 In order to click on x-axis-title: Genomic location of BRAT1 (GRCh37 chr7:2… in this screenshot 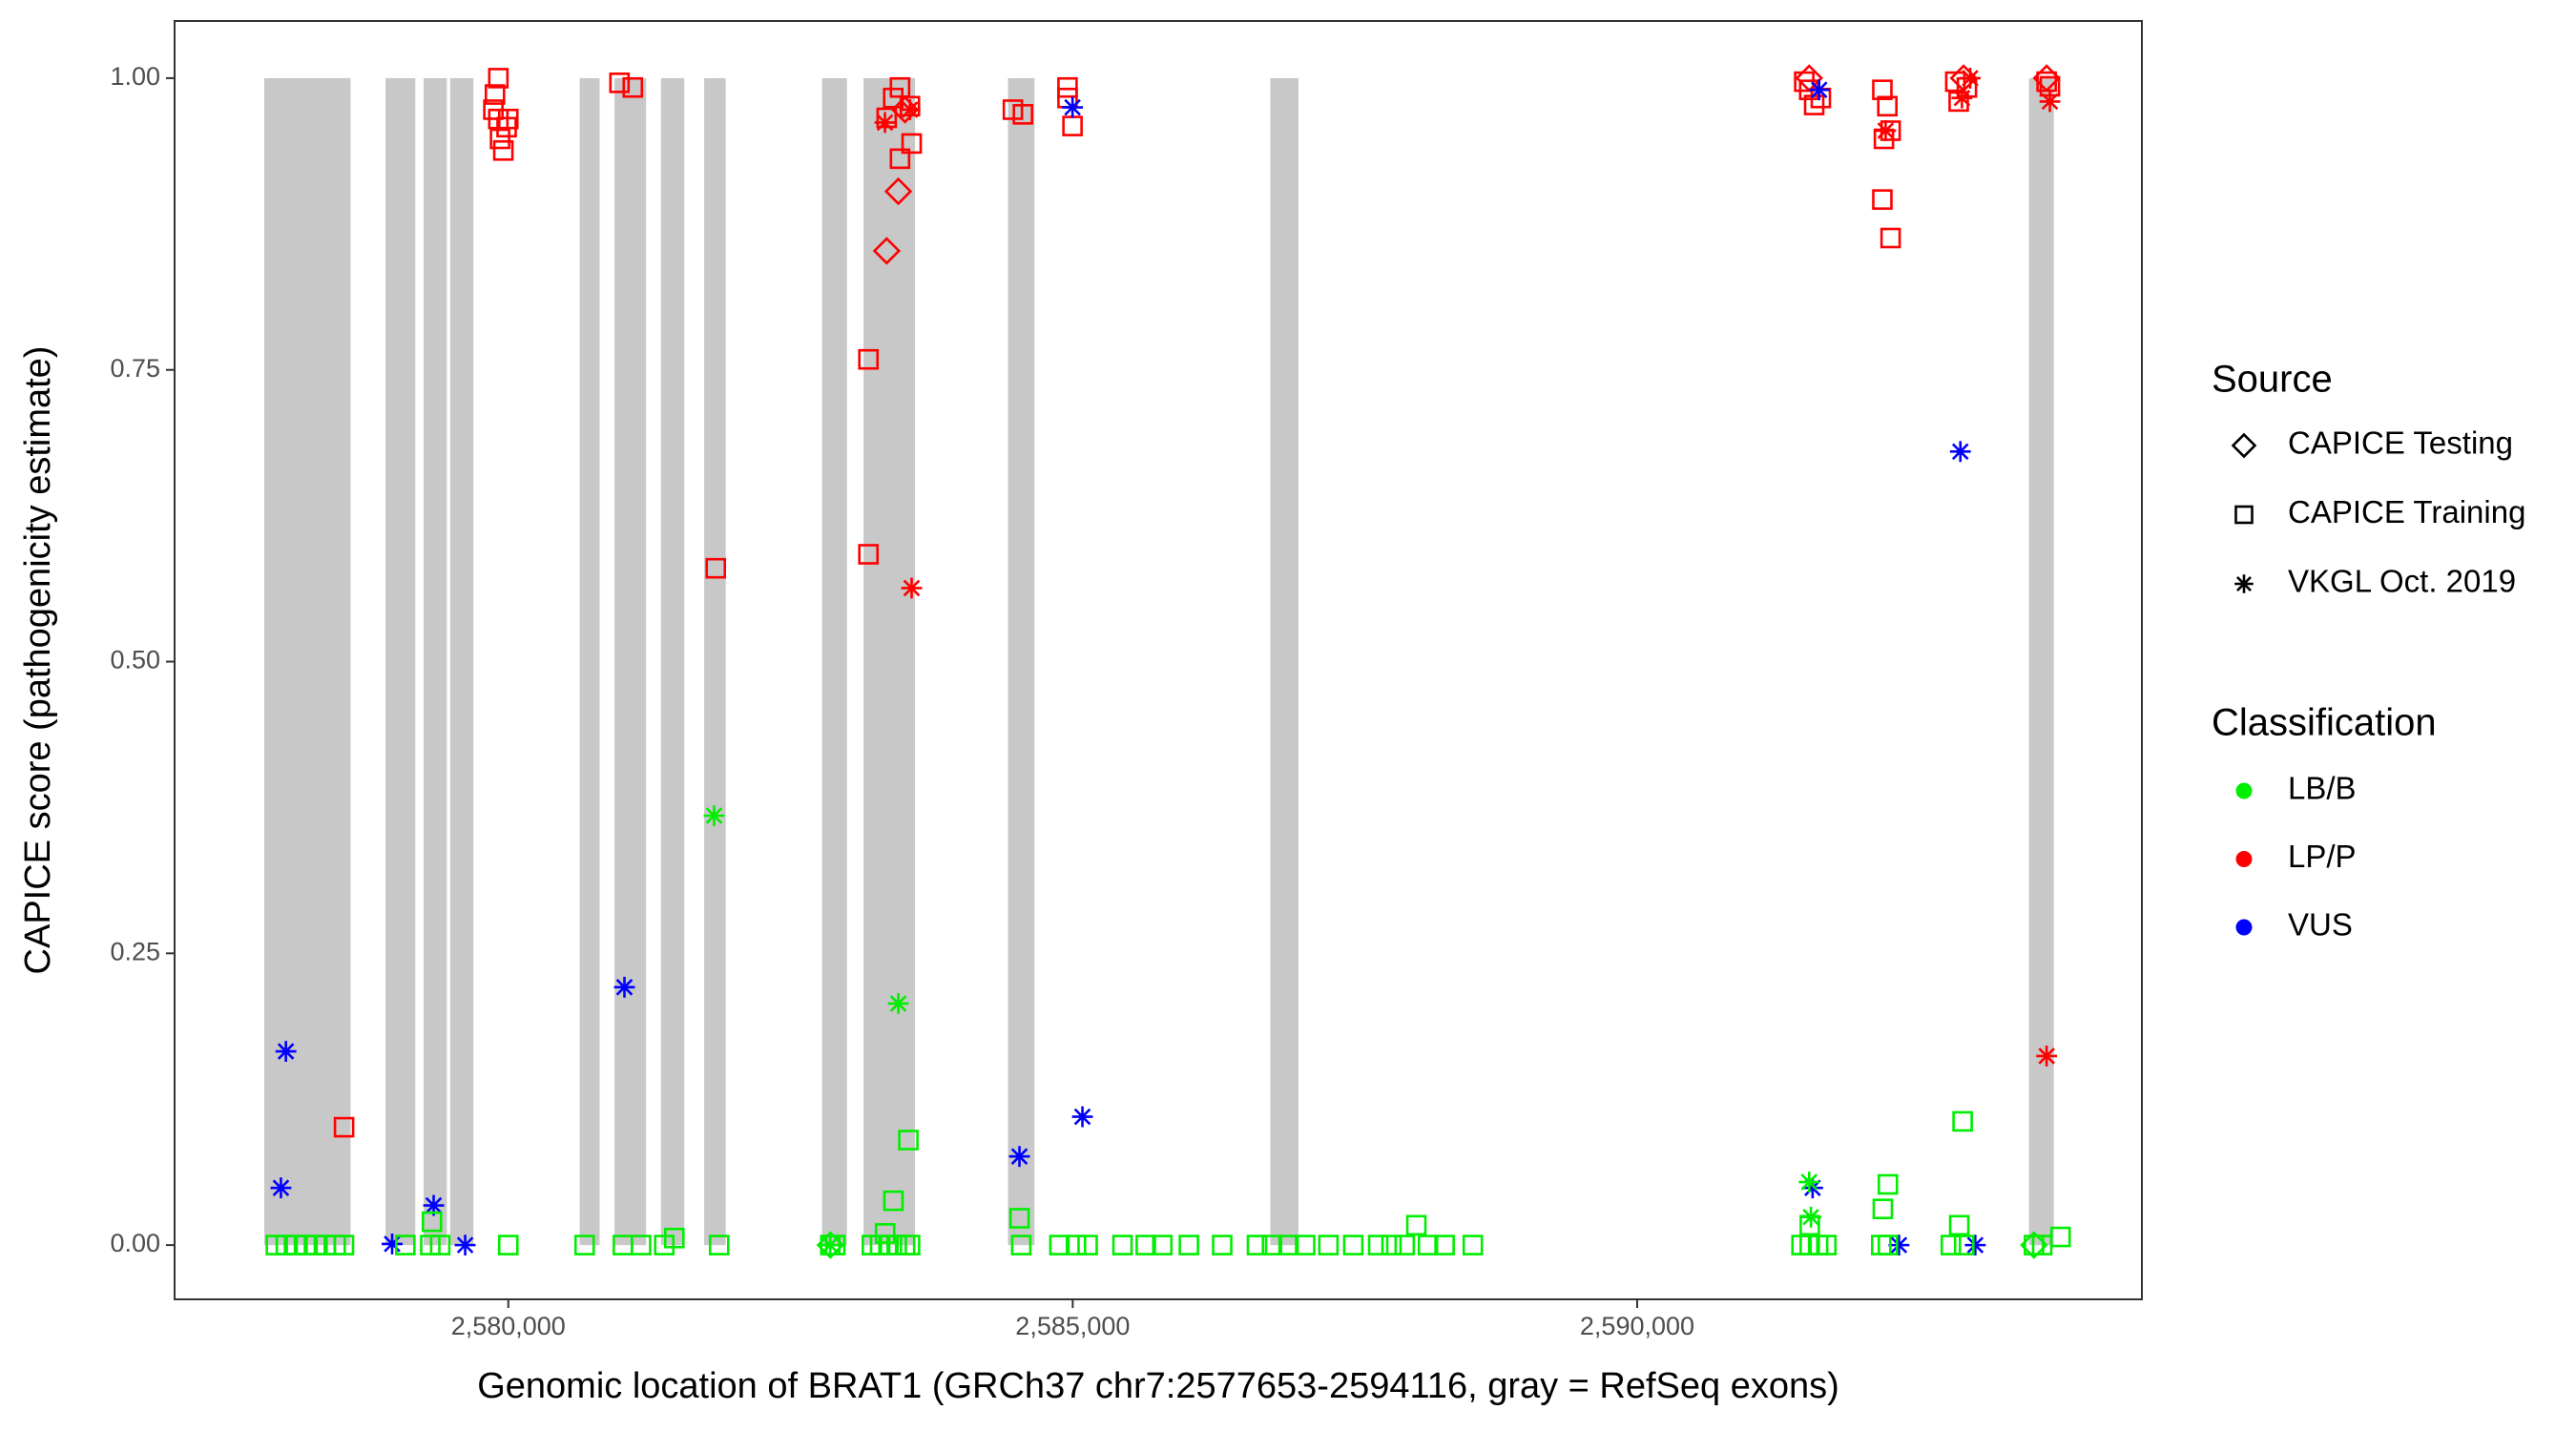, I will do `click(1158, 1386)`.